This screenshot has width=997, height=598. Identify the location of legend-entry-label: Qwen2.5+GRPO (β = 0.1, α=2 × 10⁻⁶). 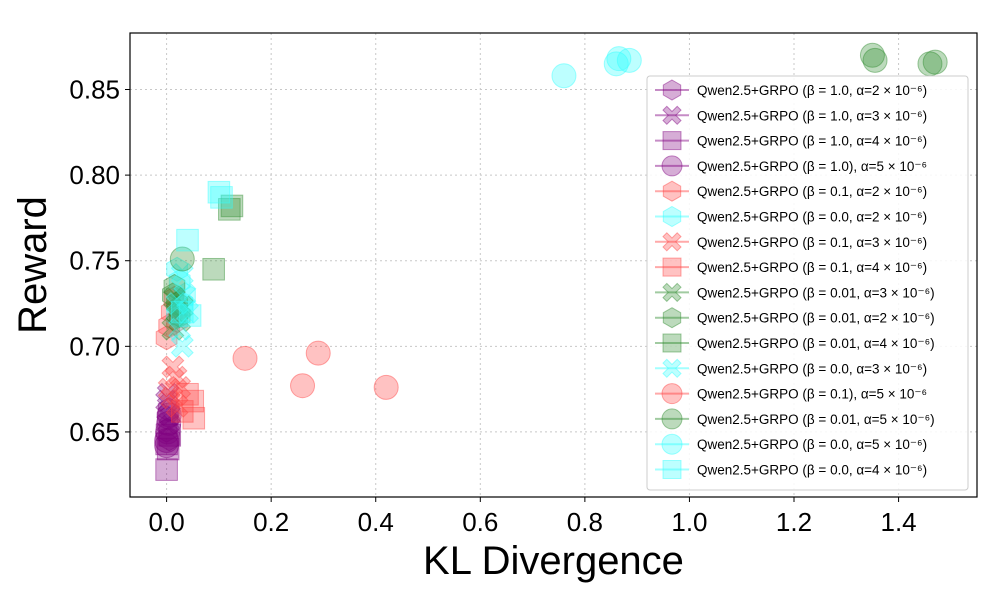
(812, 191).